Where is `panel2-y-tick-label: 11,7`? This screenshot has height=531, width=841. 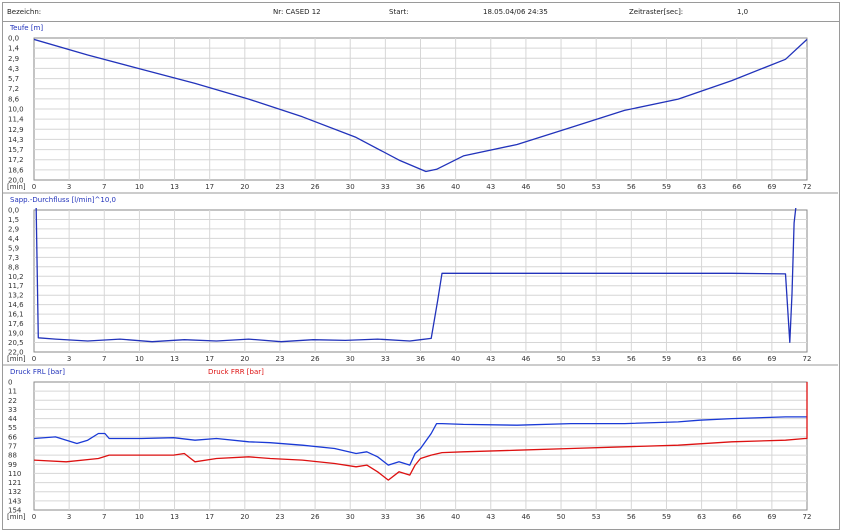 panel2-y-tick-label: 11,7 is located at coordinates (16, 286).